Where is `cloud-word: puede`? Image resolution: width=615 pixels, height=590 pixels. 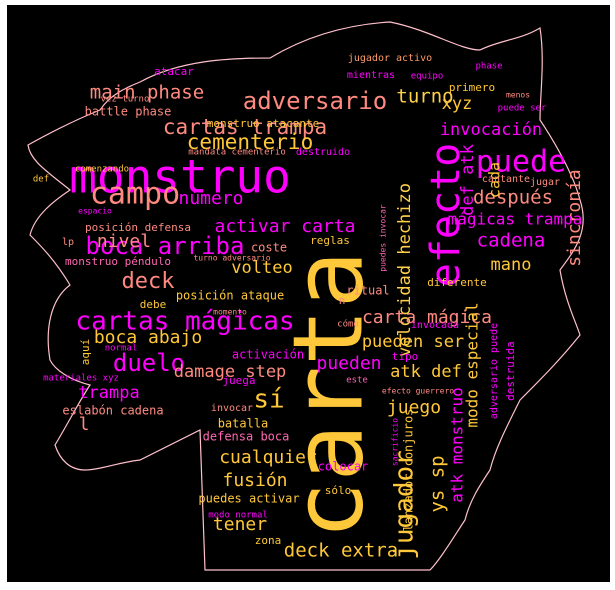
cloud-word: puede is located at coordinates (521, 162).